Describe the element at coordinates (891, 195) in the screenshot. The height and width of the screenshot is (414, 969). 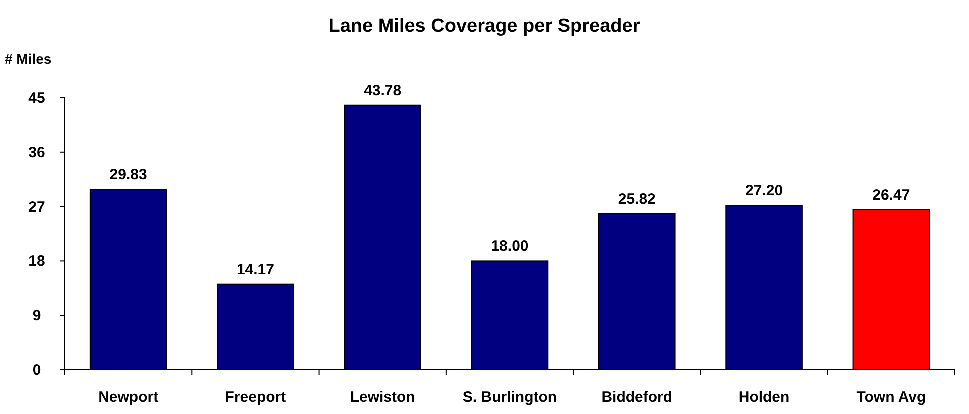
I see `data-label: 26.47` at that location.